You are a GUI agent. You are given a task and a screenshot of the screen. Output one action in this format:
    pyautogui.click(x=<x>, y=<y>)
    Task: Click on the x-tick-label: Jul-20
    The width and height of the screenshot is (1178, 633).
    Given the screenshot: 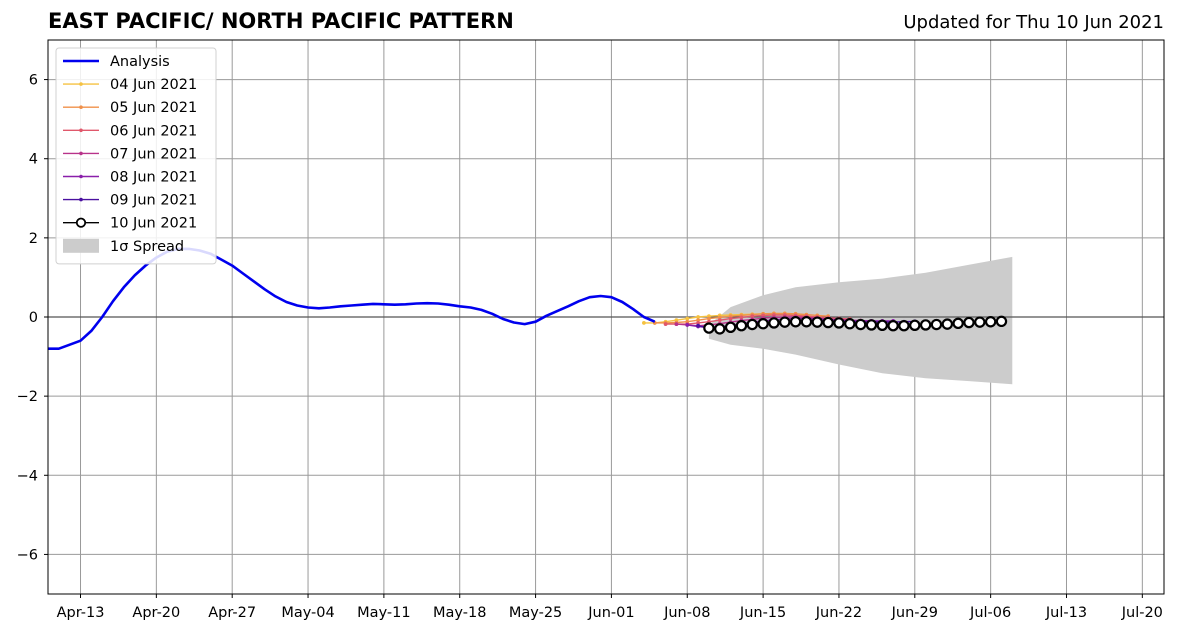 What is the action you would take?
    pyautogui.click(x=1142, y=613)
    